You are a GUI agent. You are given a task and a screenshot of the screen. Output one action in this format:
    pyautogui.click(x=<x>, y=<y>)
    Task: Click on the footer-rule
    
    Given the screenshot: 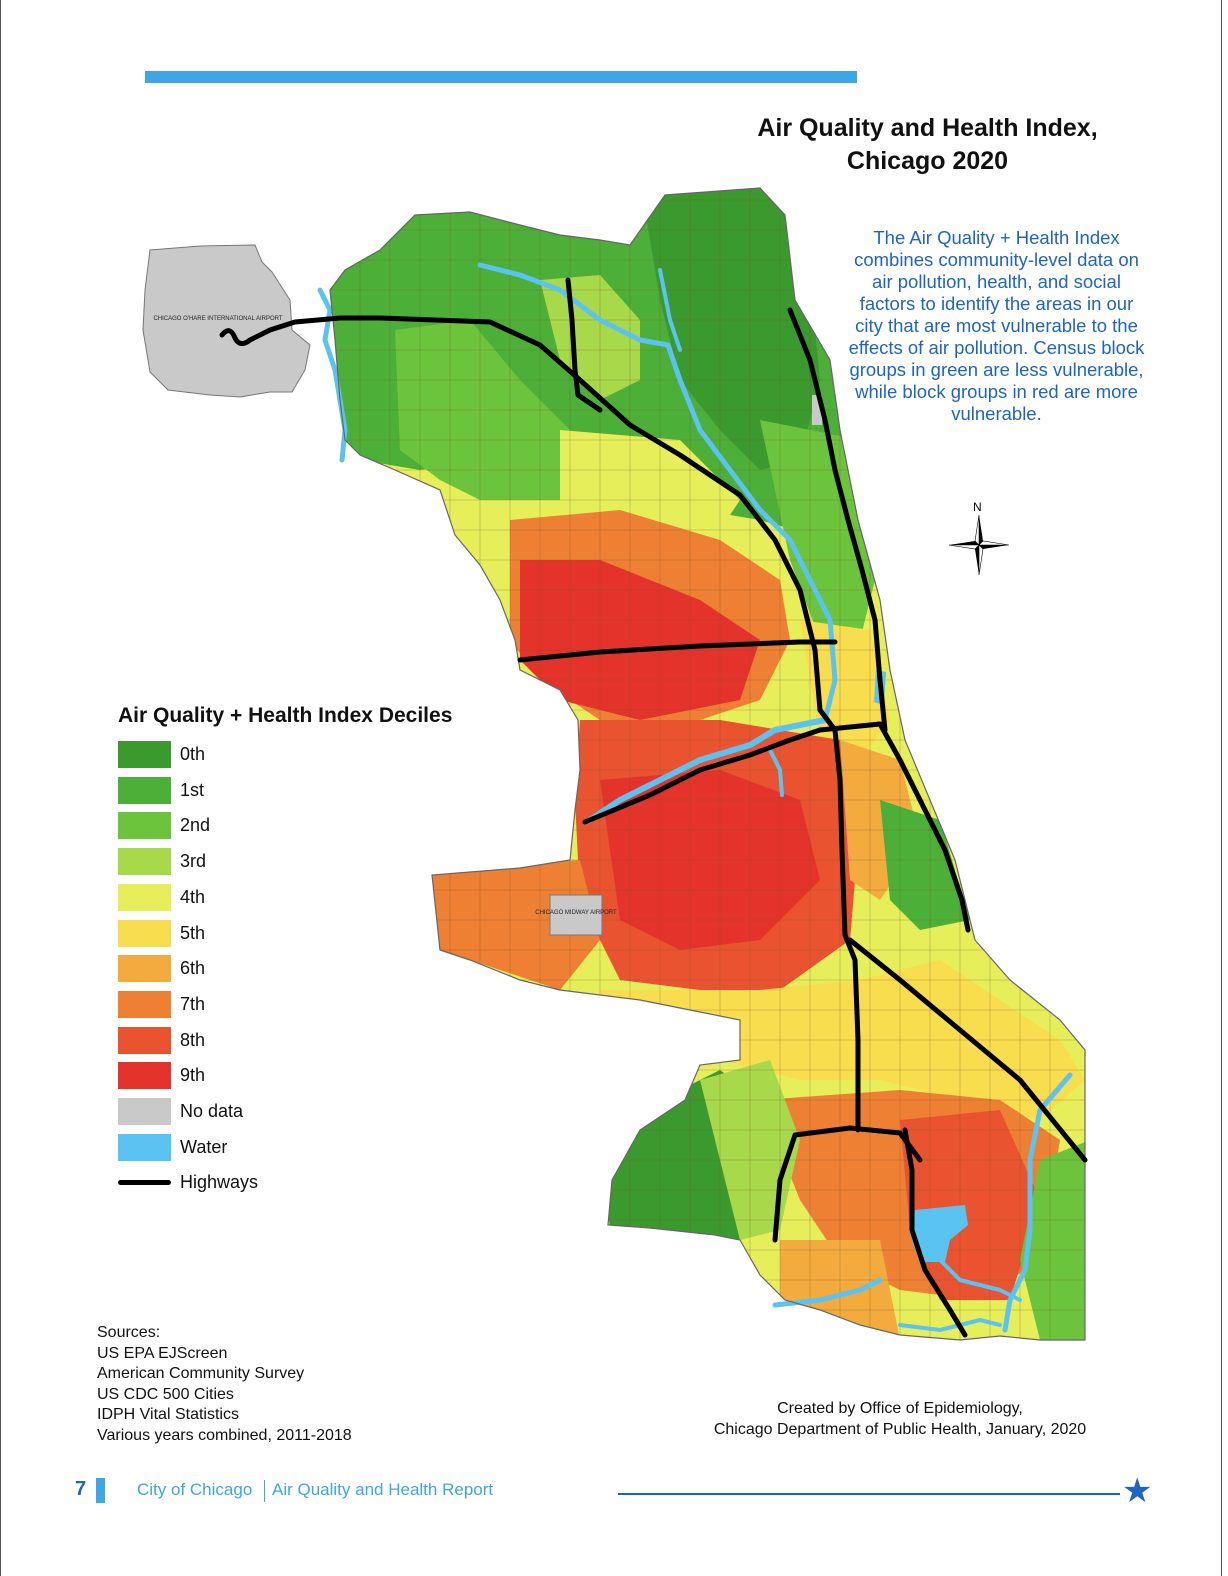 What is the action you would take?
    pyautogui.click(x=869, y=1494)
    